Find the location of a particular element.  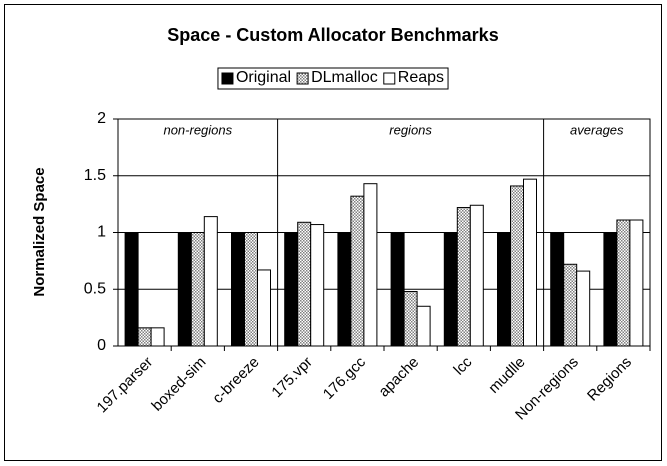

legend-label: DLmalloc is located at coordinates (344, 77).